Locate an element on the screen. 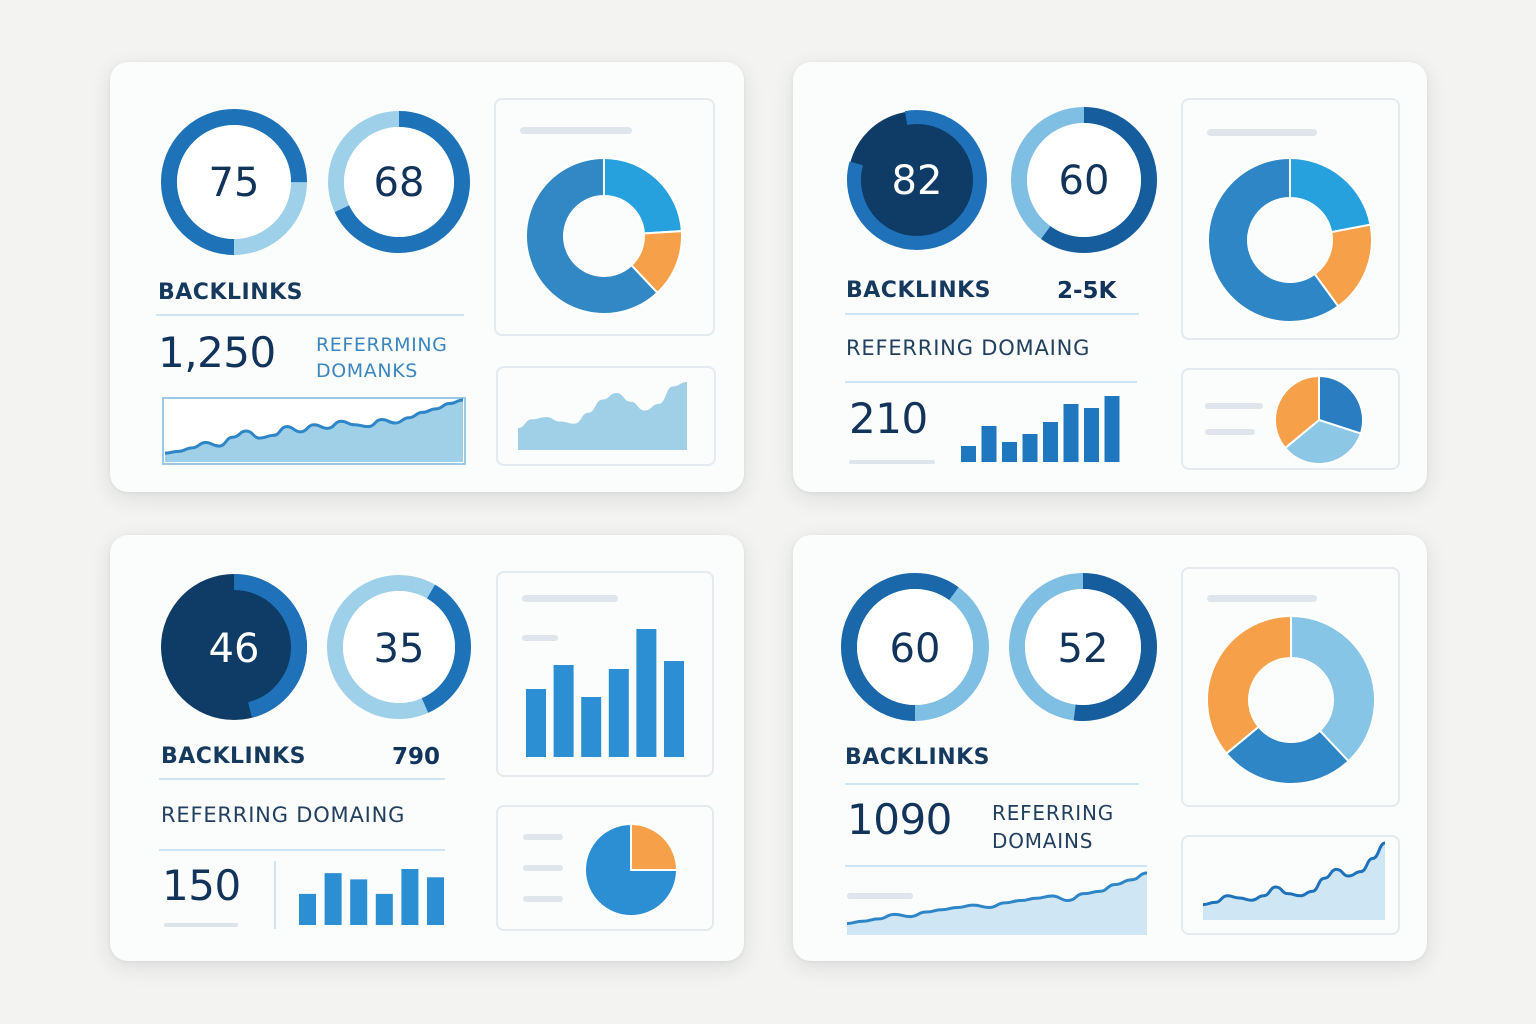 The image size is (1536, 1024). gauge-68-label: 68 is located at coordinates (399, 183).